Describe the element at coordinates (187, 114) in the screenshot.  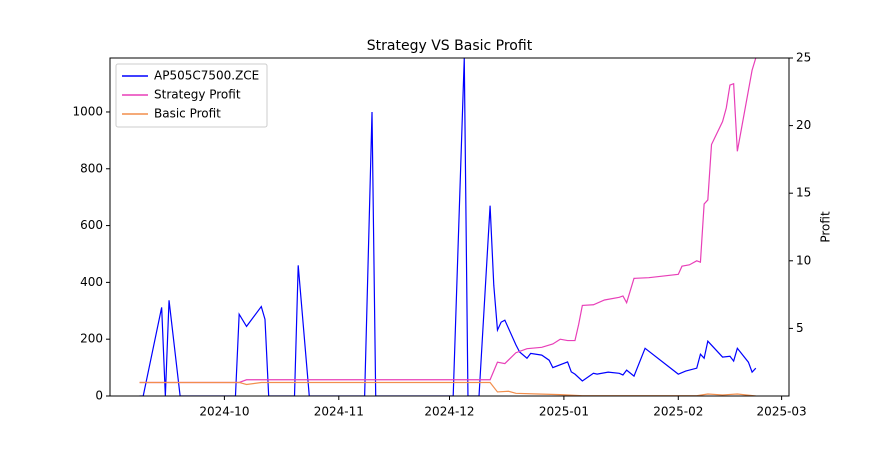
I see `legend-label: Basic Profit` at that location.